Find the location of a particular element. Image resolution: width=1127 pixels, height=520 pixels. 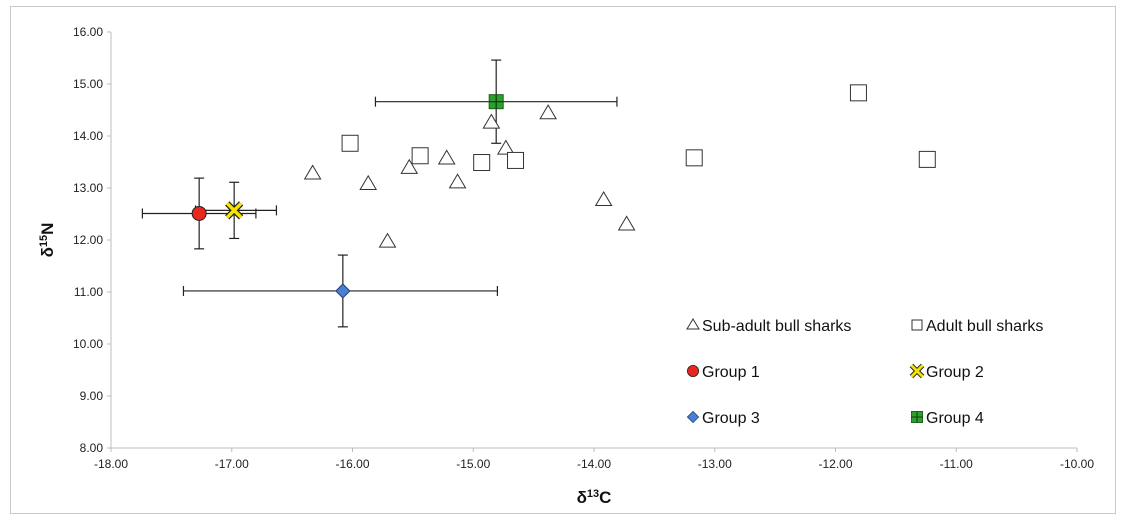

x-tick-label: -14.00 is located at coordinates (594, 464).